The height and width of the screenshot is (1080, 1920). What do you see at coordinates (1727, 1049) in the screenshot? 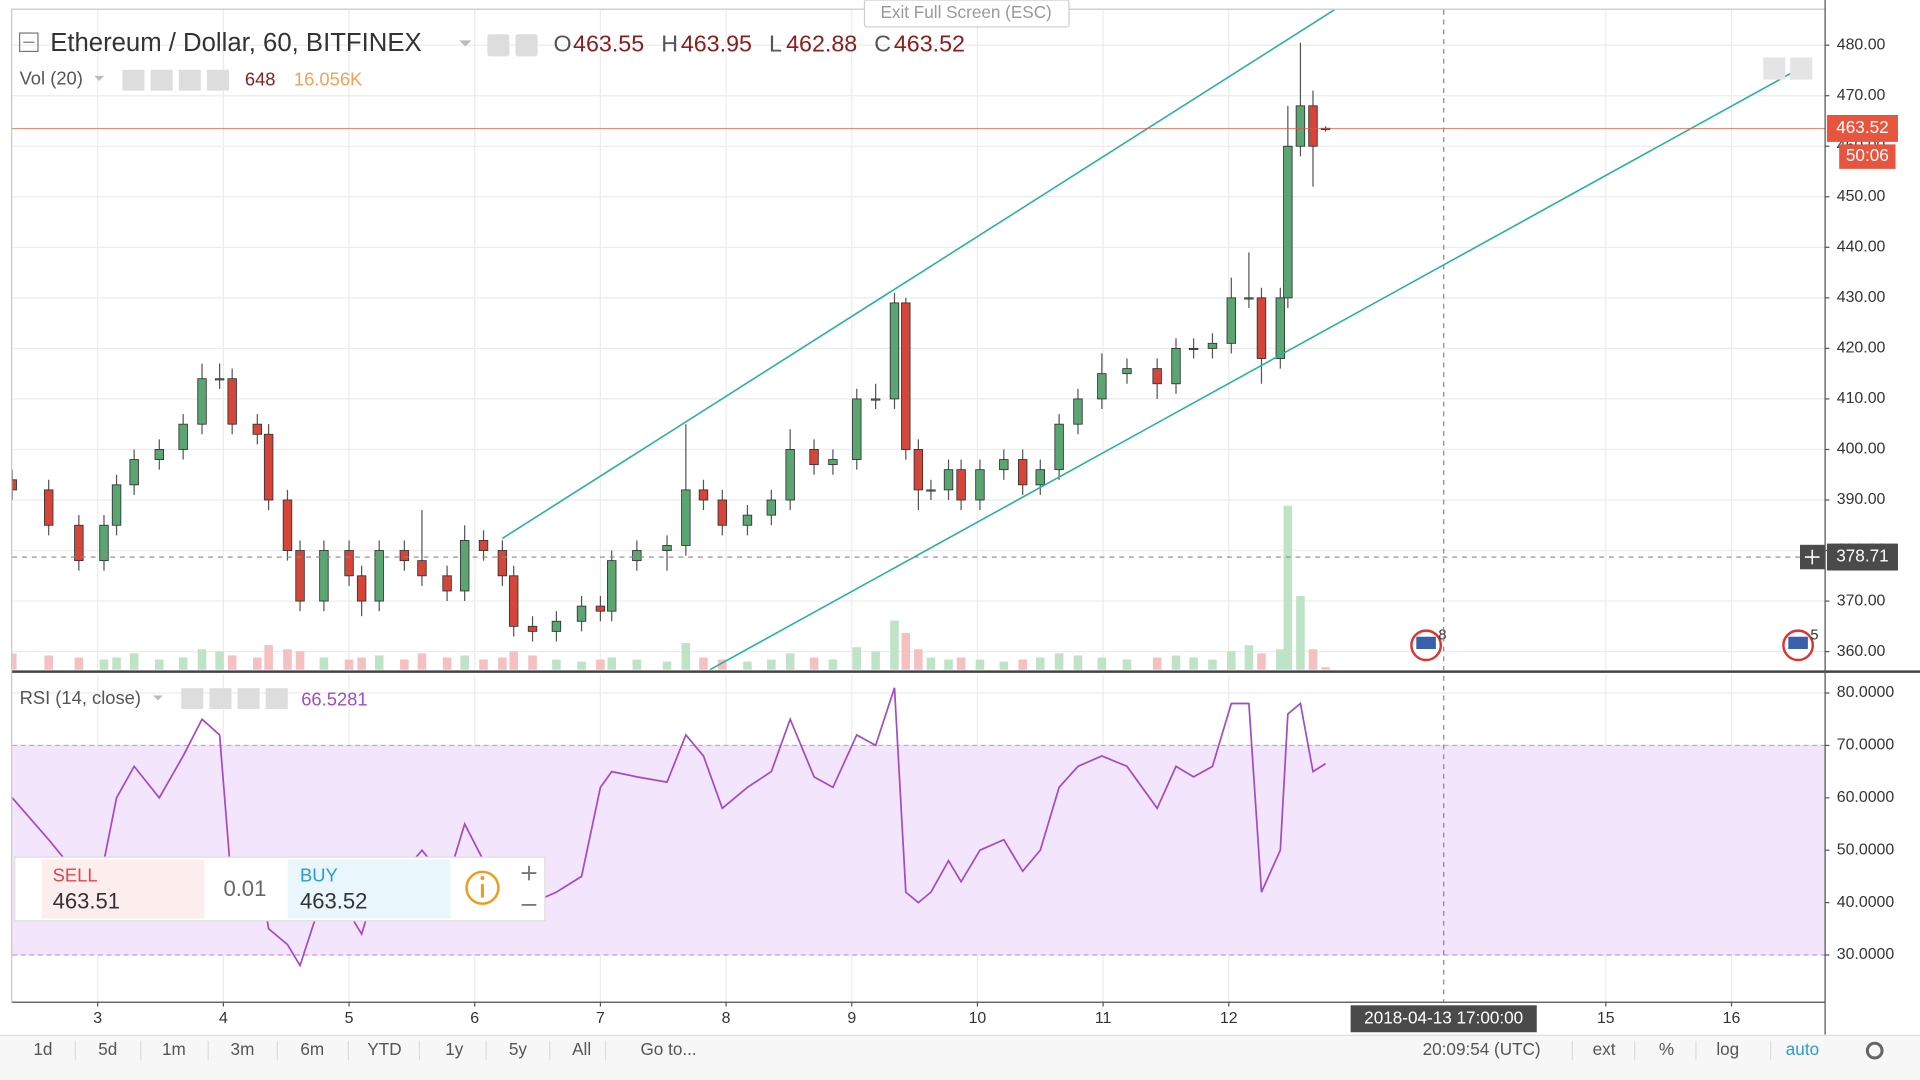
I see `scale-option: log` at bounding box center [1727, 1049].